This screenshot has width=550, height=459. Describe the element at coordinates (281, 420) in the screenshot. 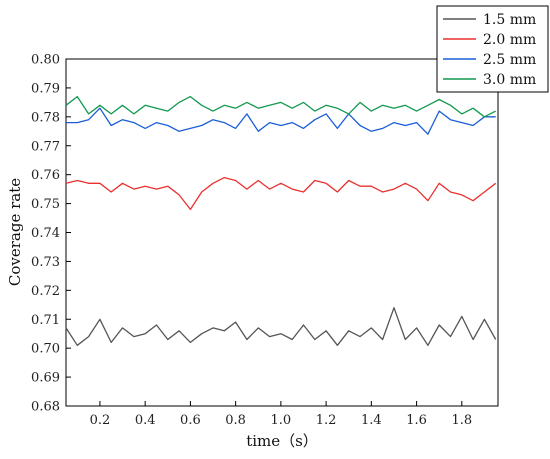

I see `x-tick-label: 1.0` at that location.